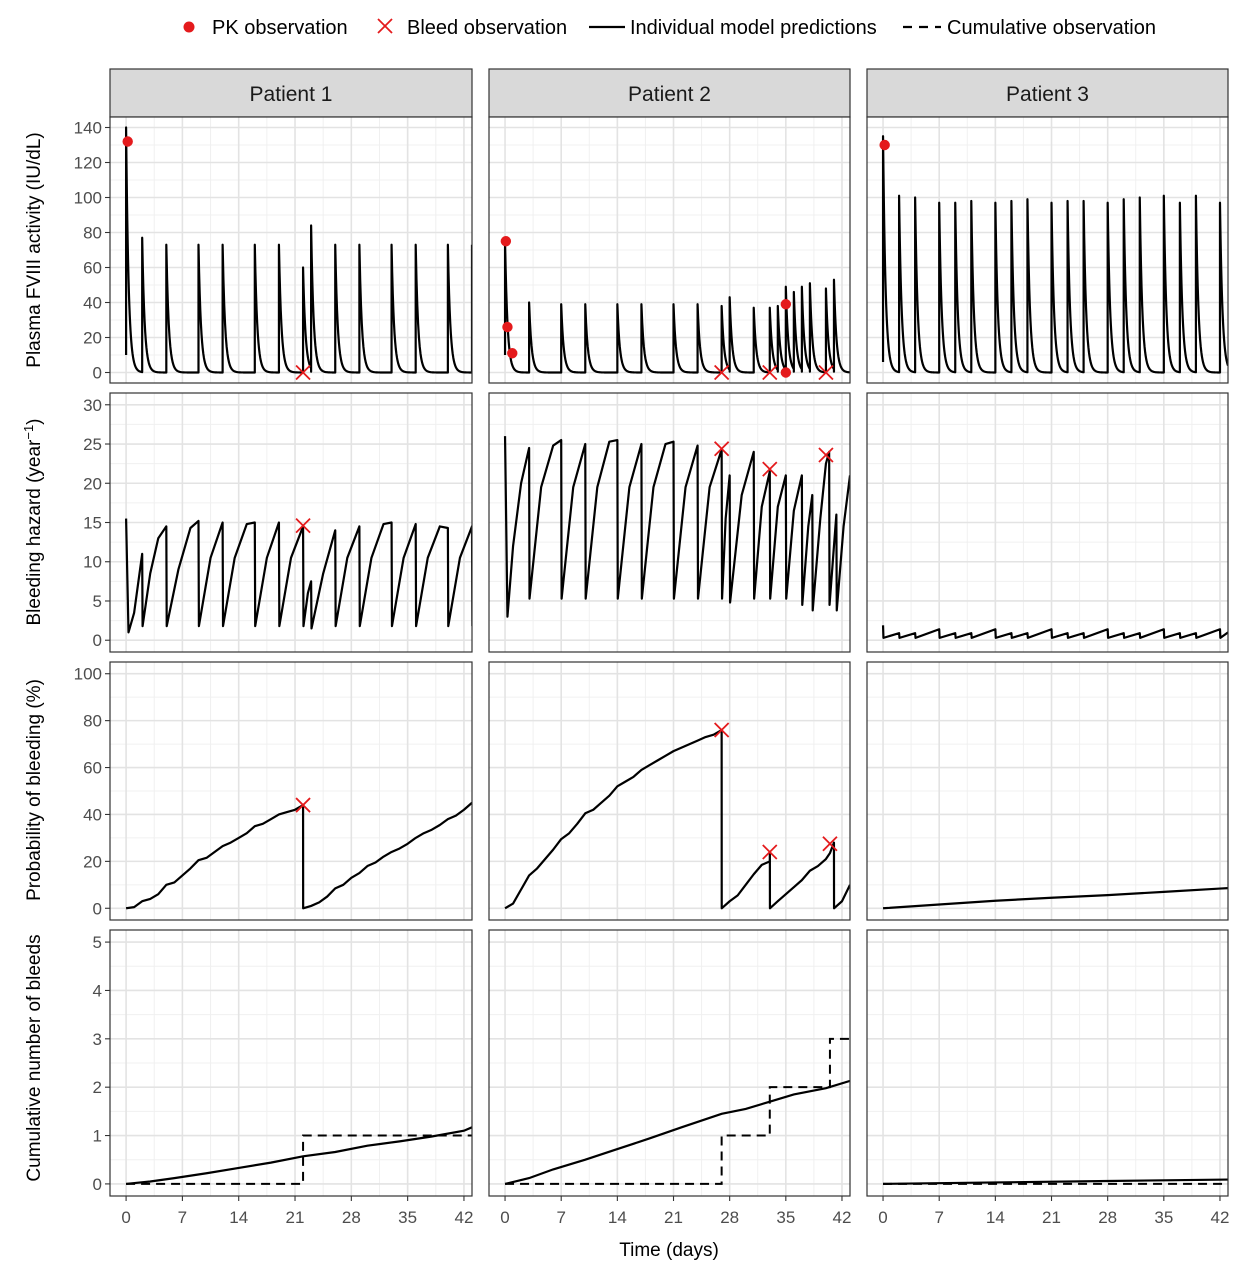  What do you see at coordinates (88, 163) in the screenshot?
I see `y-tick-label: 120` at bounding box center [88, 163].